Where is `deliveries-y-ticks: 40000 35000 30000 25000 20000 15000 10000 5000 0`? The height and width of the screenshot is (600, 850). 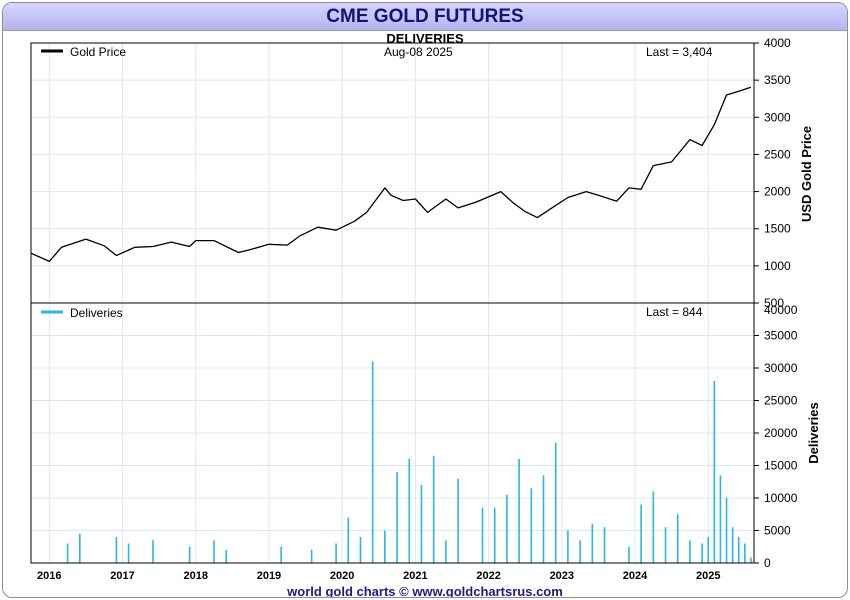
deliveries-y-ticks: 40000 35000 30000 25000 20000 15000 10000 5000 0 is located at coordinates (776, 436).